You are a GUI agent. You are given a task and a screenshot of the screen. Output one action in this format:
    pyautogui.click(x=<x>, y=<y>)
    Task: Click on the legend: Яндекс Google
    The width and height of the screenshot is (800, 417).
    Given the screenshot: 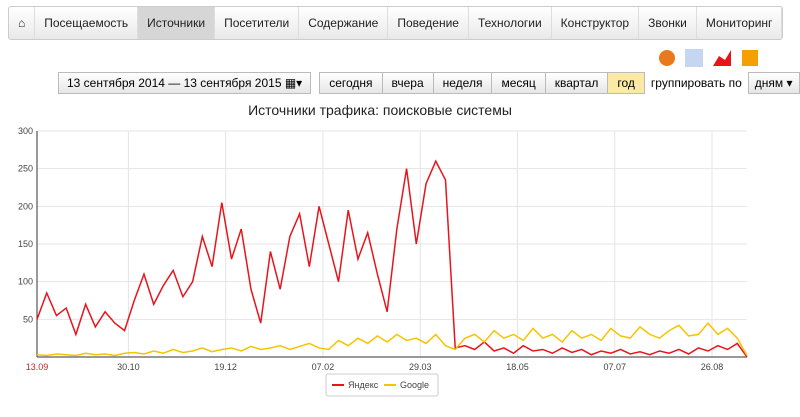 What is the action you would take?
    pyautogui.click(x=382, y=385)
    